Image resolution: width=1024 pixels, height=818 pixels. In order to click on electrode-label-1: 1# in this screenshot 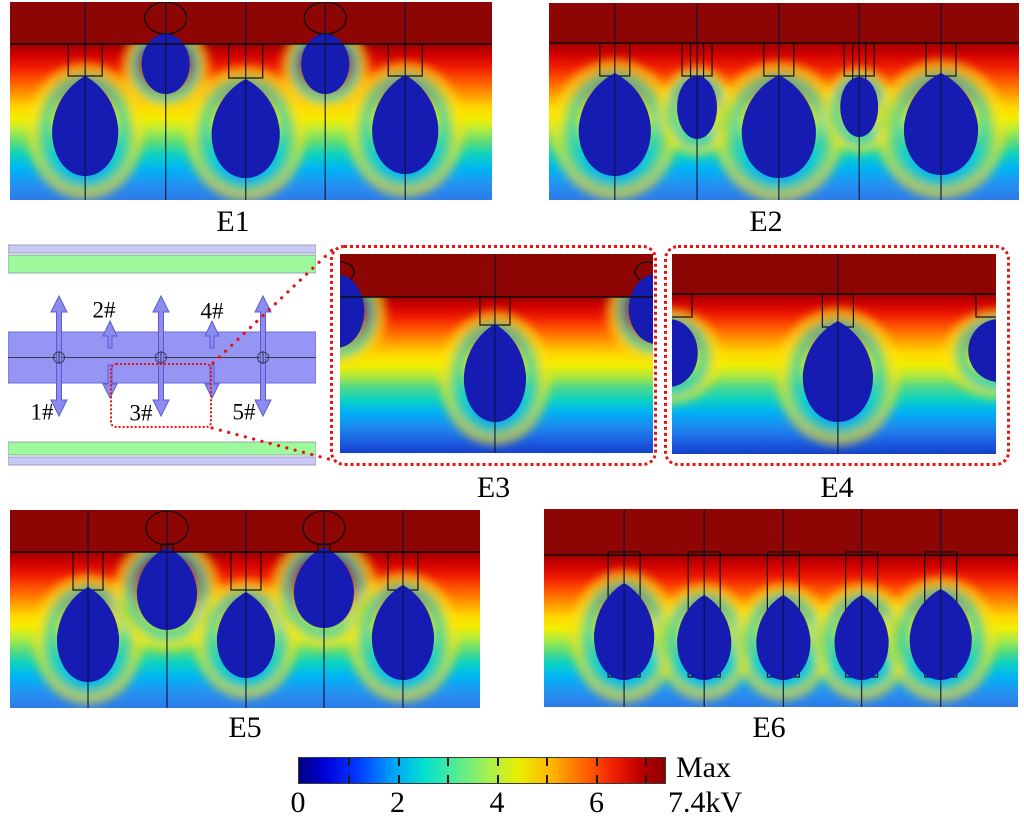, I will do `click(42, 412)`.